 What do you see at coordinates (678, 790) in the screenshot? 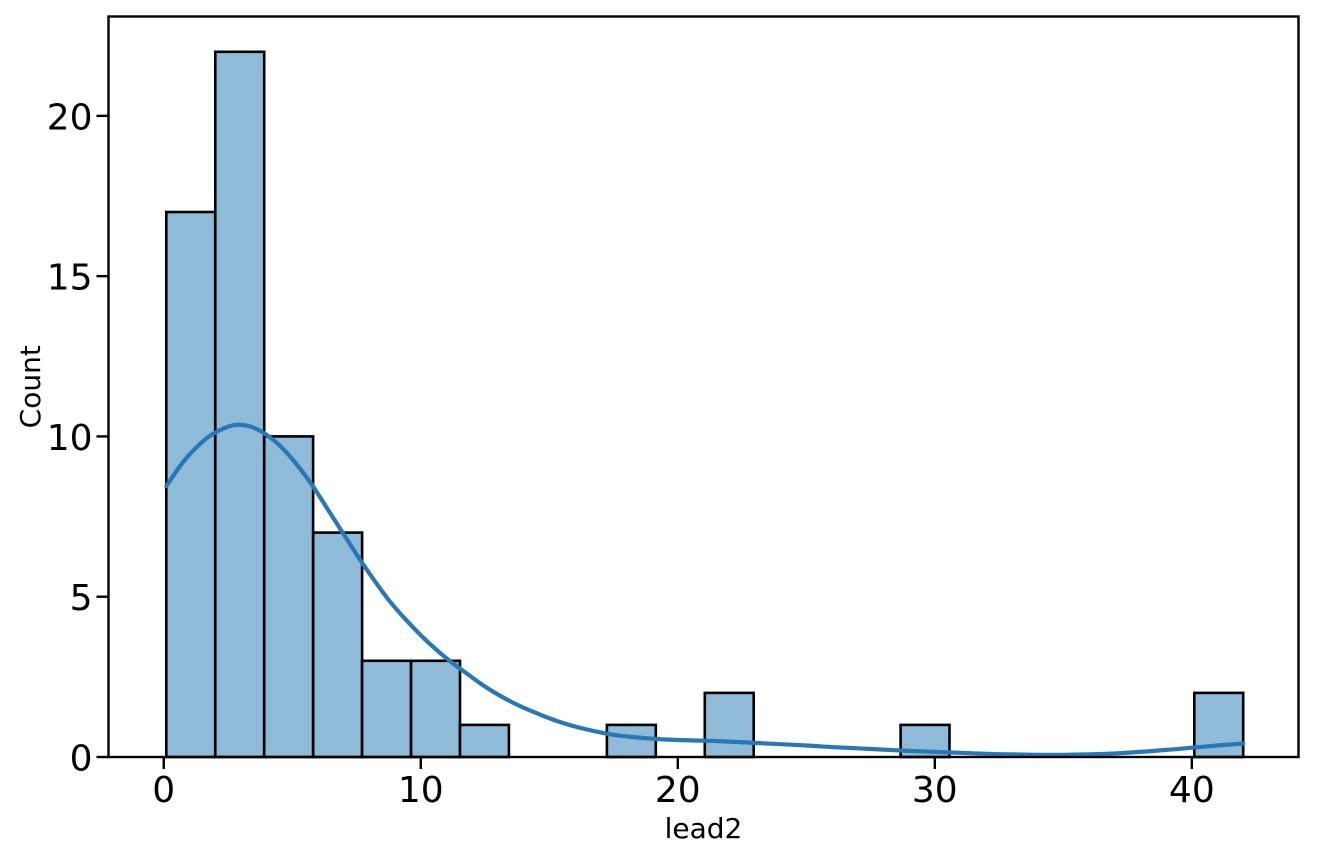
I see `x-tick-label: 20` at bounding box center [678, 790].